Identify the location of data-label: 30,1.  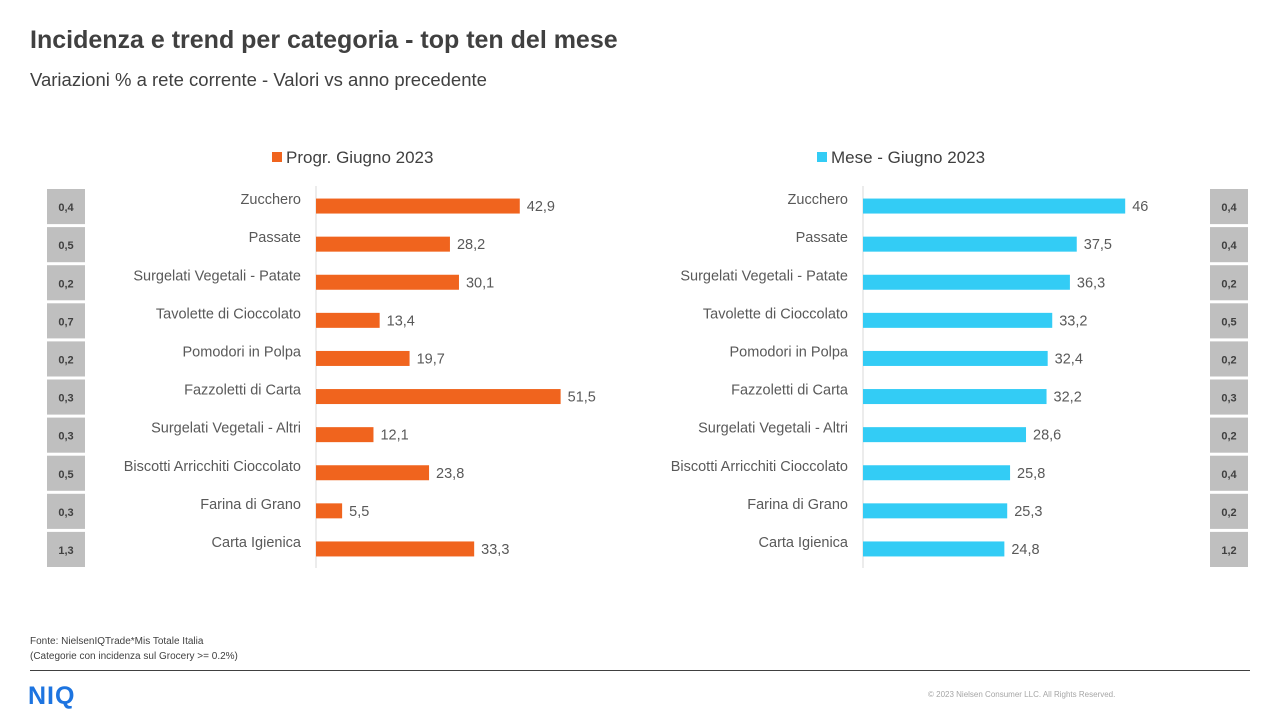
(480, 283).